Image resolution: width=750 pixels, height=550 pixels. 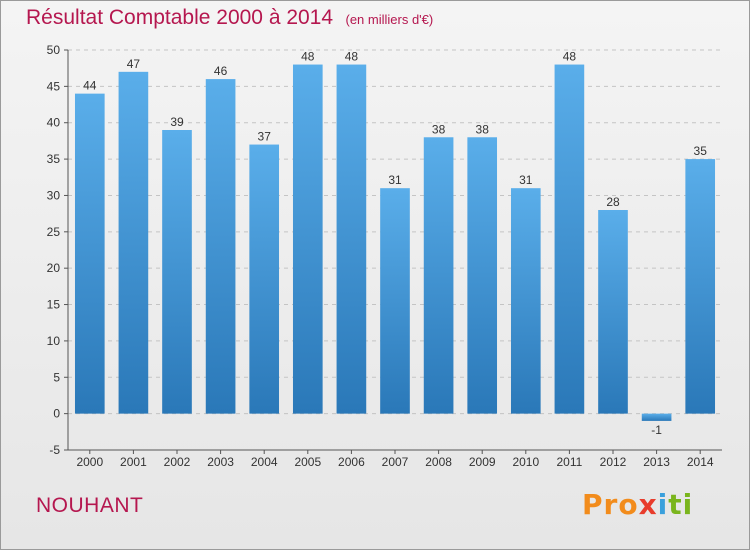 What do you see at coordinates (569, 462) in the screenshot?
I see `x-tick-label: 2011` at bounding box center [569, 462].